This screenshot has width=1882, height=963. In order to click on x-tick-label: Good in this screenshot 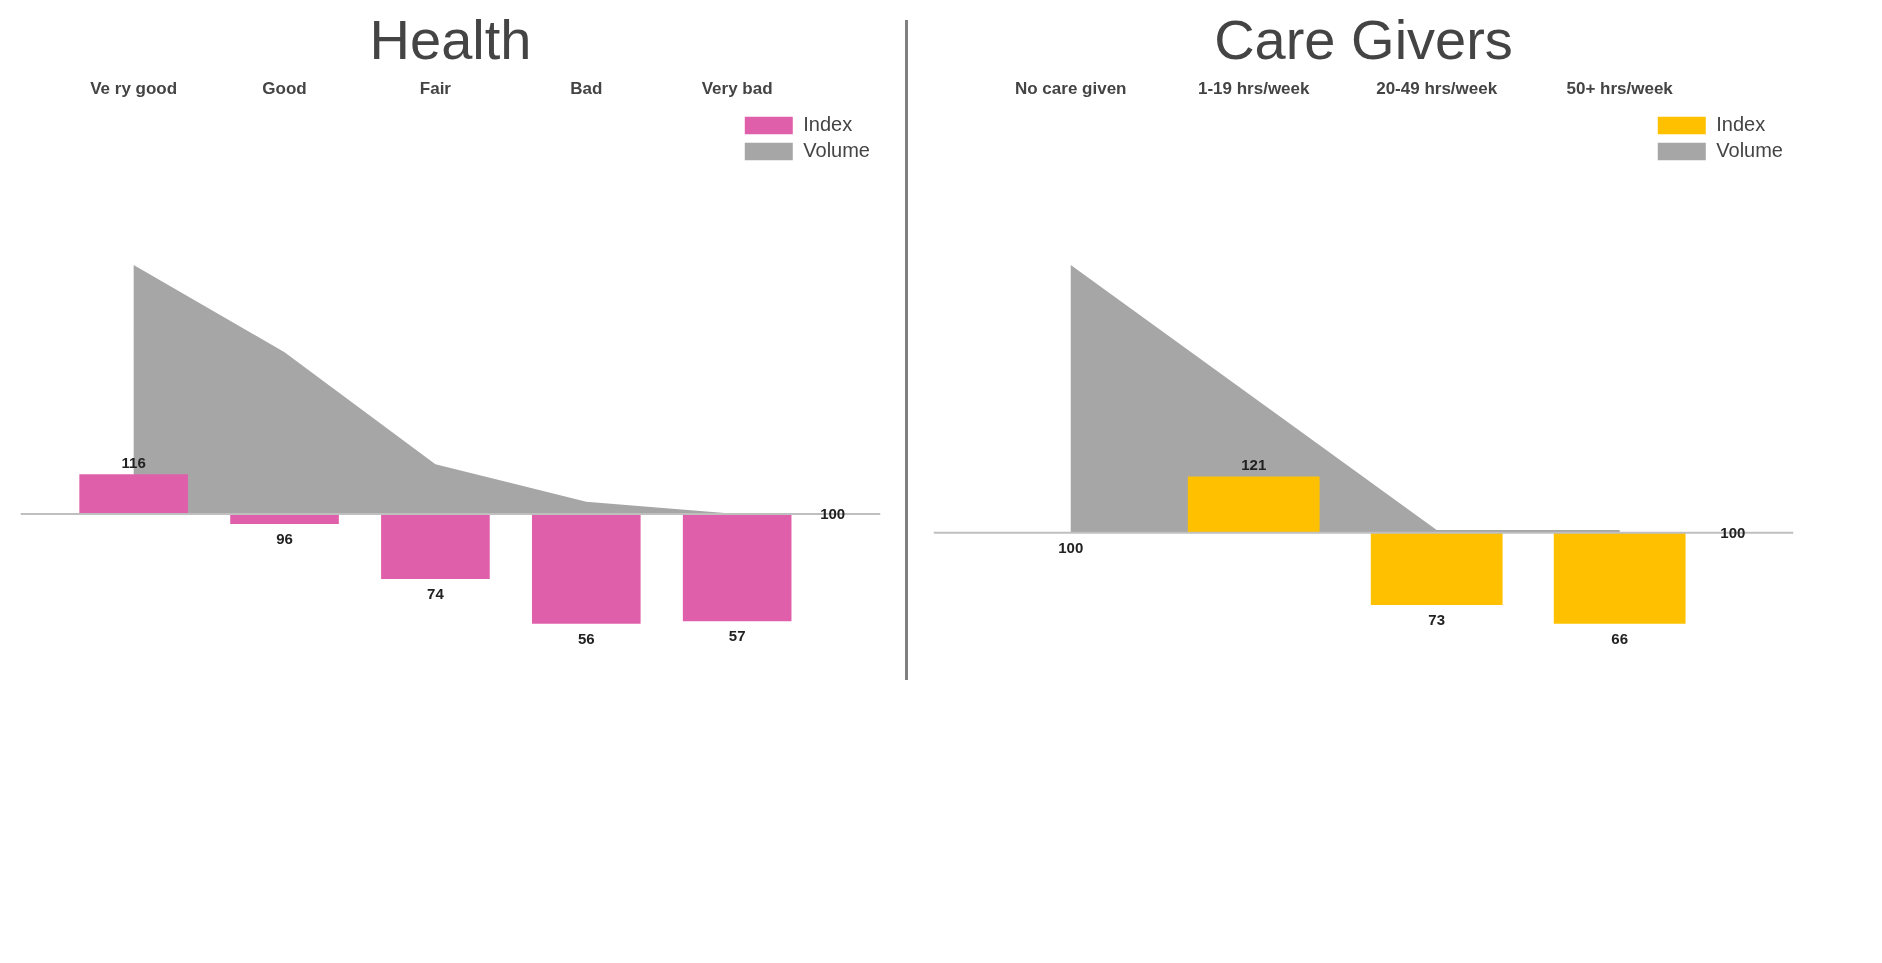, I will do `click(284, 88)`.